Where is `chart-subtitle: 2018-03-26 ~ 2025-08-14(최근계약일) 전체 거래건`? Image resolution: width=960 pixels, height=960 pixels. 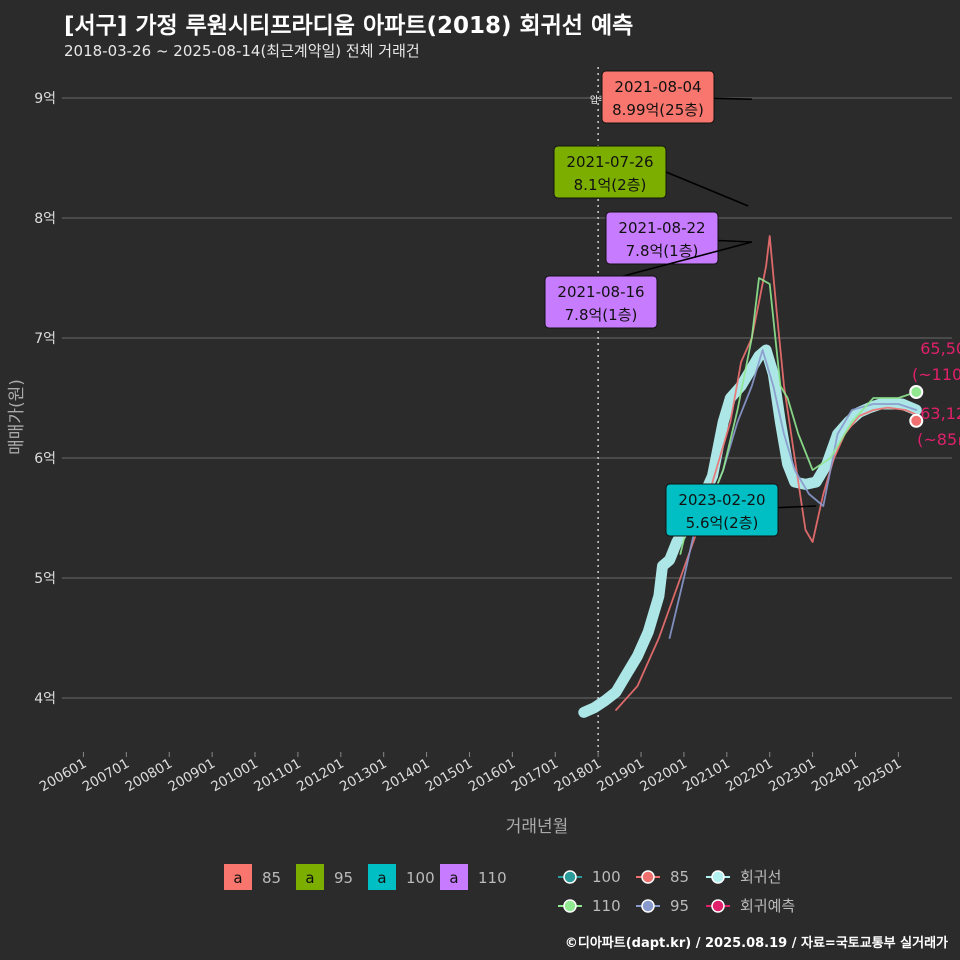 chart-subtitle: 2018-03-26 ~ 2025-08-14(최근계약일) 전체 거래건 is located at coordinates (242, 51).